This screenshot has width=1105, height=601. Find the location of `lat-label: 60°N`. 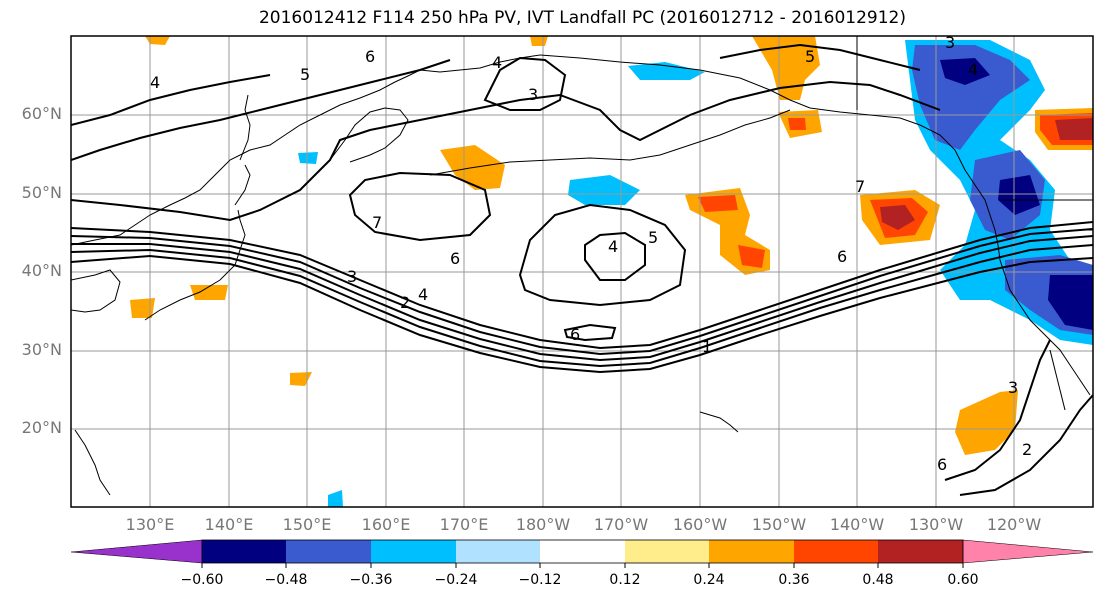

lat-label: 60°N is located at coordinates (41, 113).